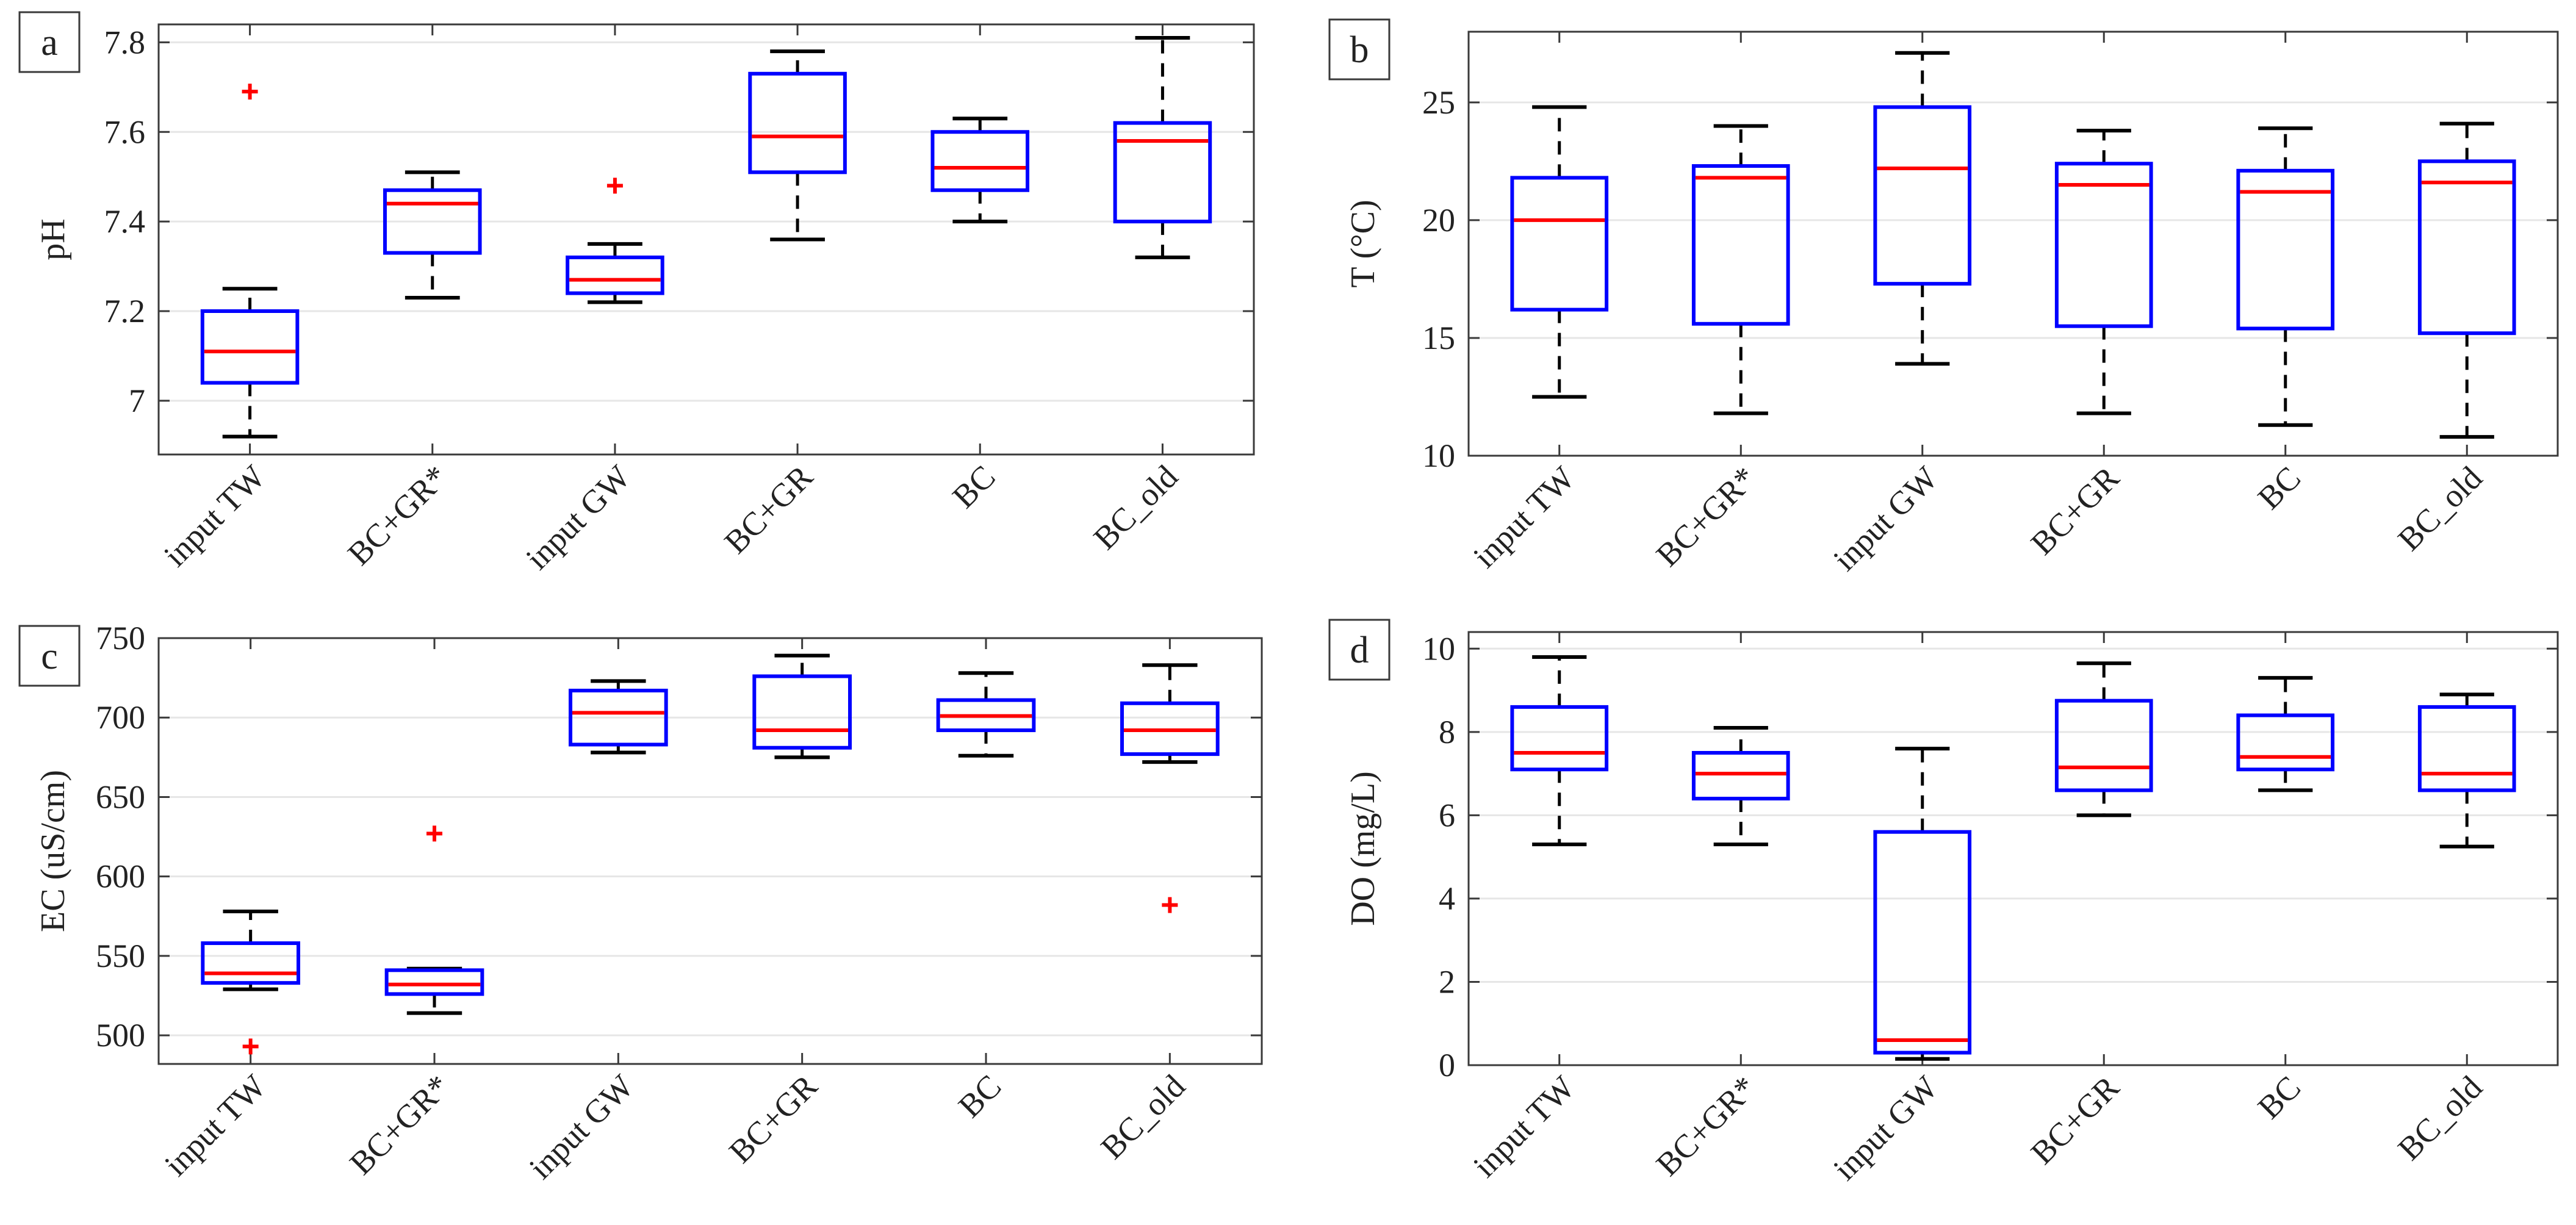  What do you see at coordinates (125, 42) in the screenshot?
I see `y-tick-label: 7.8` at bounding box center [125, 42].